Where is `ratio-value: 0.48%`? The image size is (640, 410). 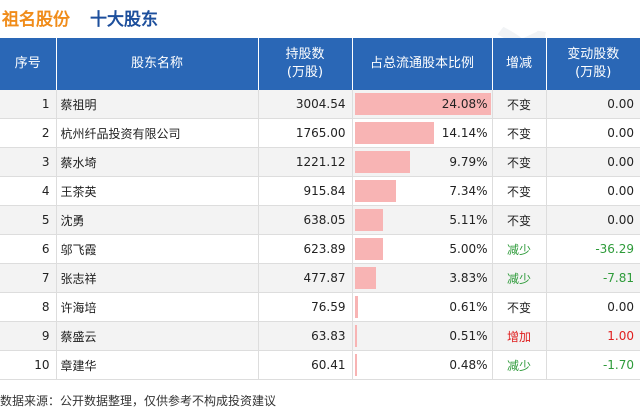 ratio-value: 0.48% is located at coordinates (468, 365).